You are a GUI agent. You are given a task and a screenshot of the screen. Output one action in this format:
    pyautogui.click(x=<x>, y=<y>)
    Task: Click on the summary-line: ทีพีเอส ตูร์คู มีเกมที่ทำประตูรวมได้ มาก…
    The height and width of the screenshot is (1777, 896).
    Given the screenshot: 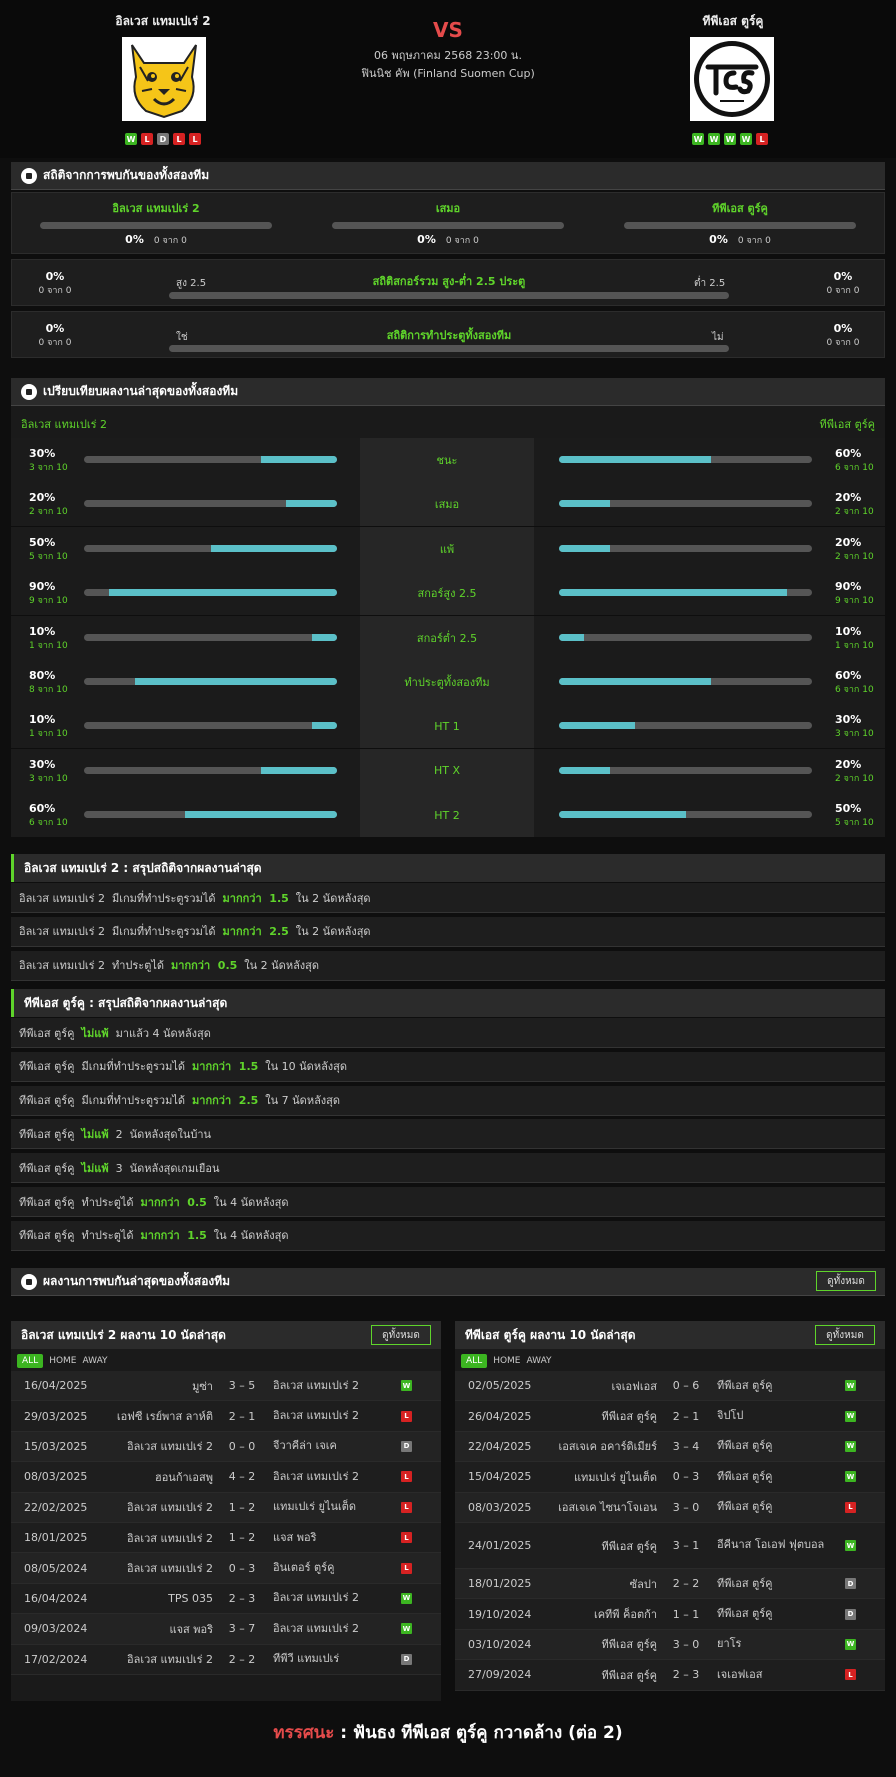 What is the action you would take?
    pyautogui.click(x=448, y=1100)
    